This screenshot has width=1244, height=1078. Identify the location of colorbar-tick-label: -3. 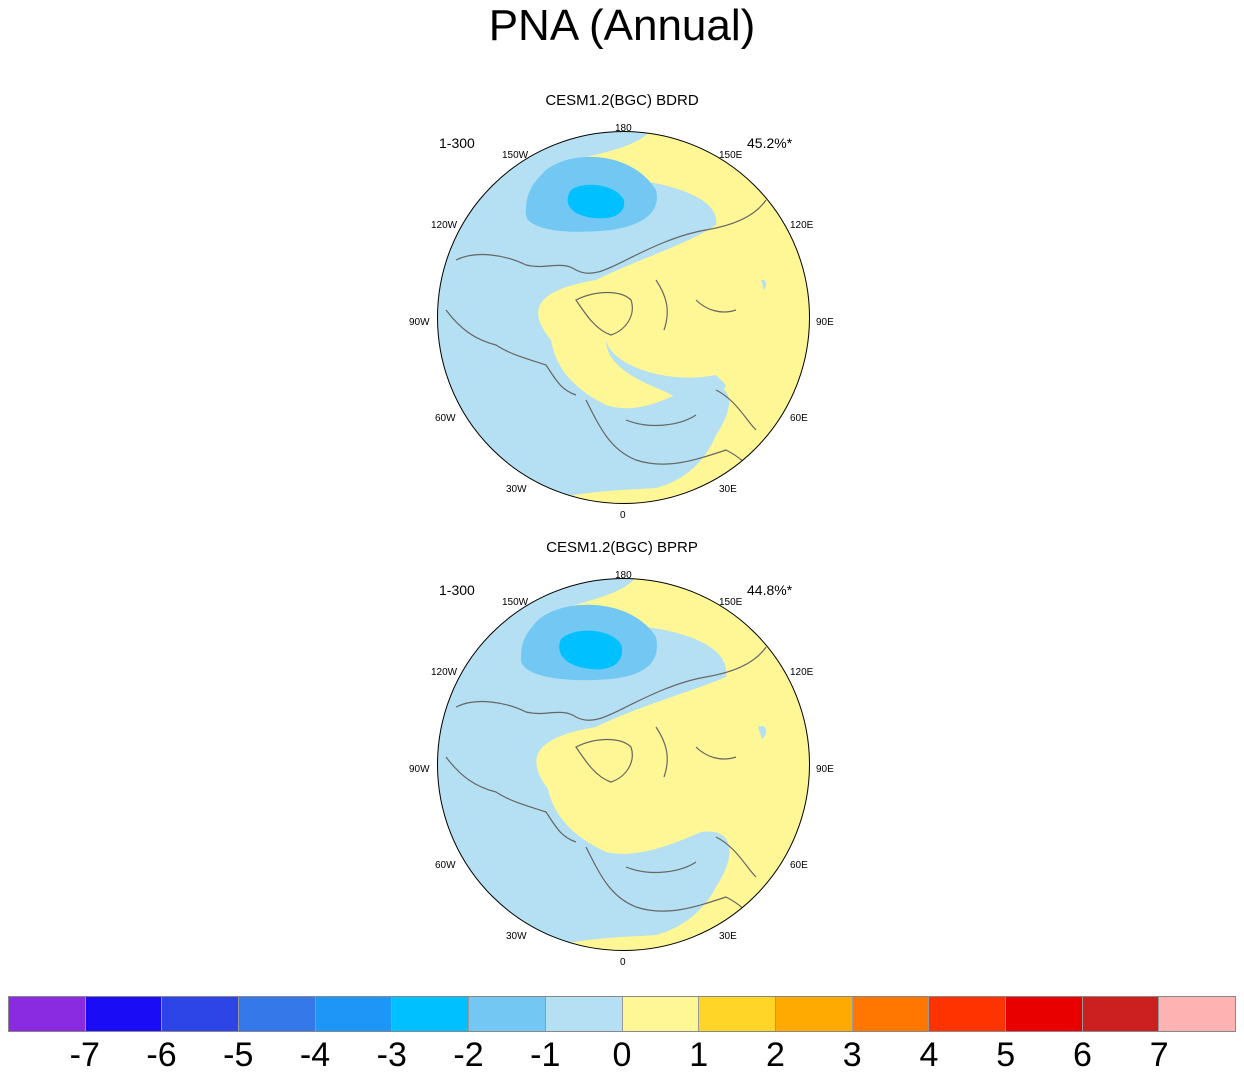
(391, 1055).